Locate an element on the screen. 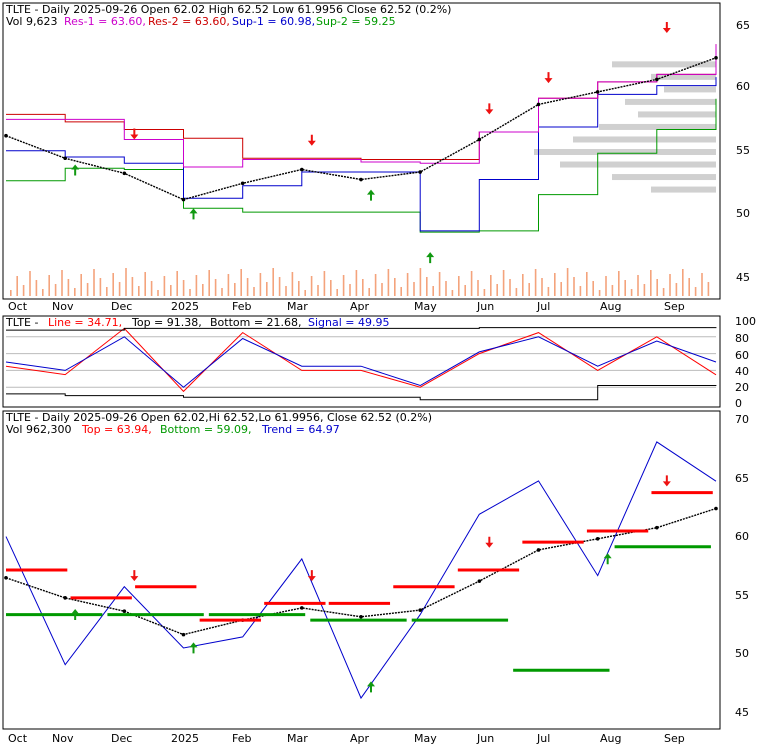 This screenshot has height=745, width=780. trend-line-label: Trend = 64.97 is located at coordinates (300, 429).